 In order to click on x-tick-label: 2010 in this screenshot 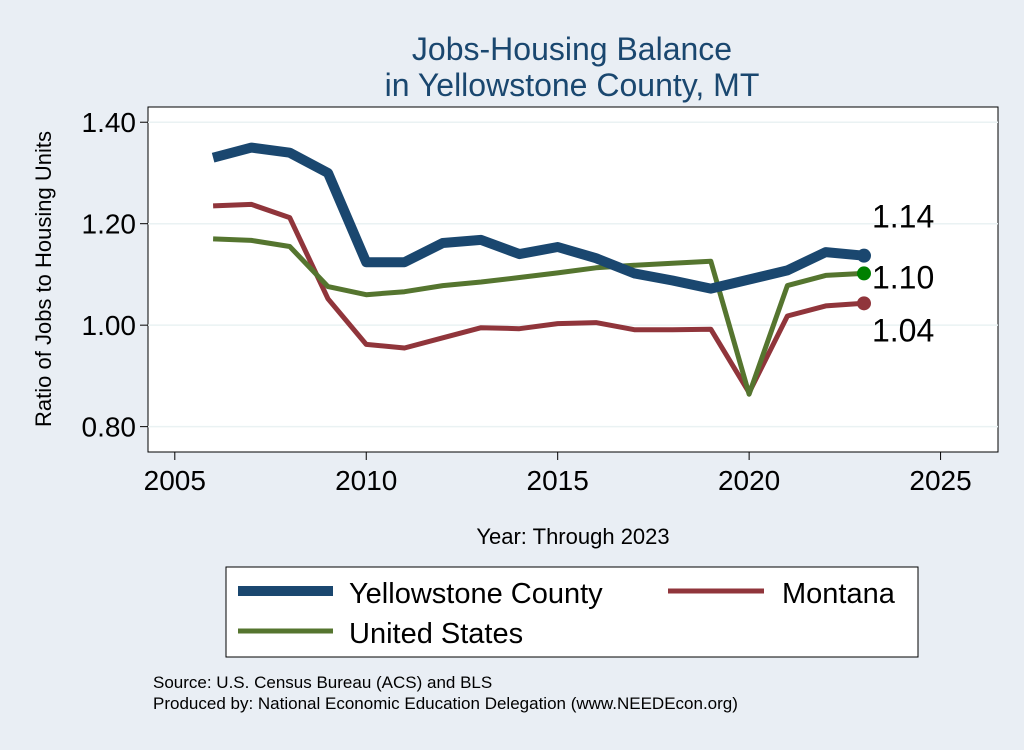, I will do `click(366, 480)`.